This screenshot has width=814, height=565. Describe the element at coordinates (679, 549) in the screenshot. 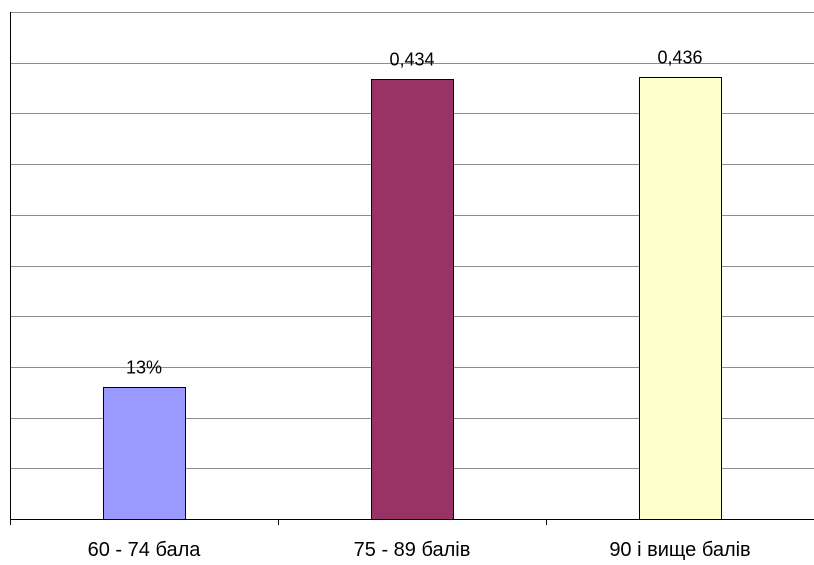

I see `category-label: 90 і вище балів` at that location.